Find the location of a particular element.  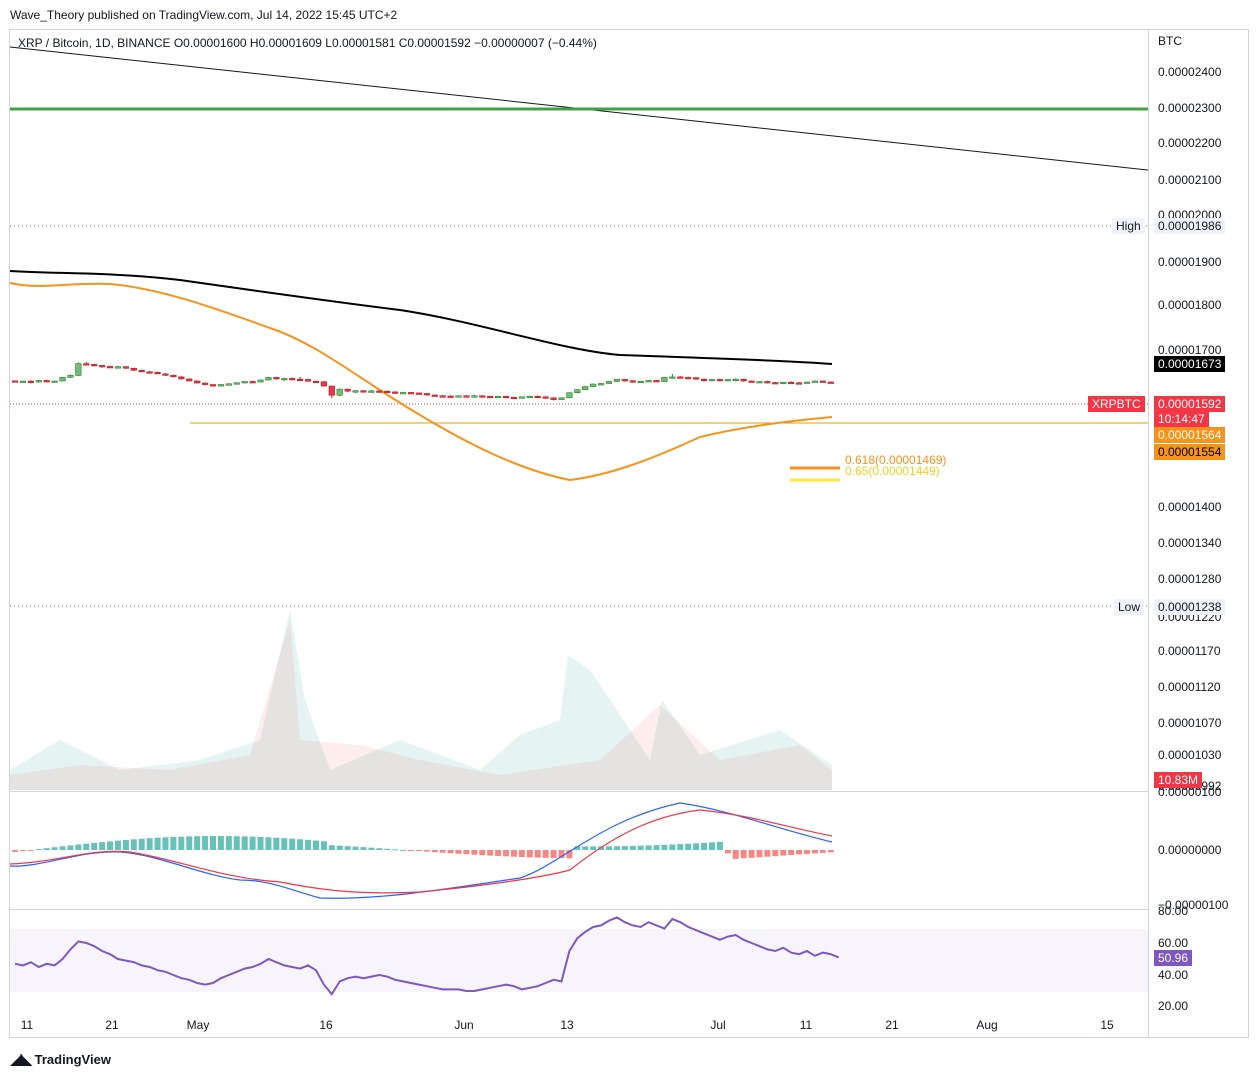

pane-separator-rsi is located at coordinates (579, 909).